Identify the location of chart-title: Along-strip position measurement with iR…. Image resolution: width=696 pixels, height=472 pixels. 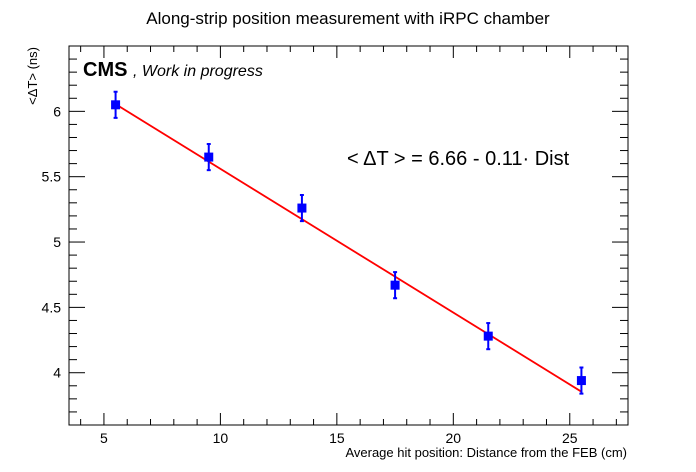
(348, 18).